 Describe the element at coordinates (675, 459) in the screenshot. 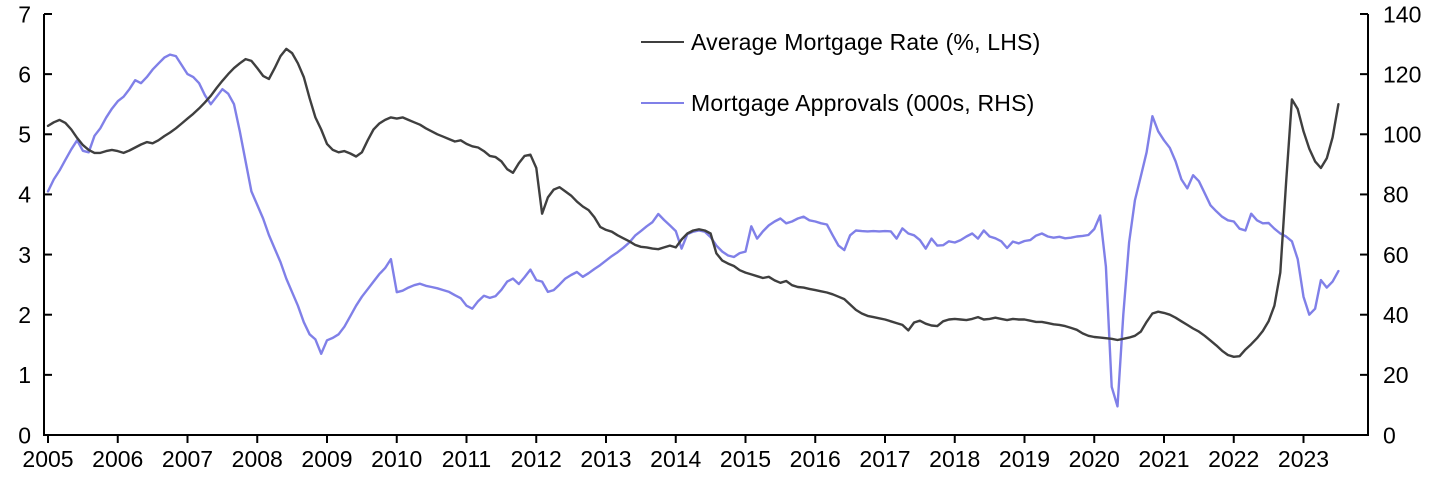

I see `x-axis-year-label: 2014` at that location.